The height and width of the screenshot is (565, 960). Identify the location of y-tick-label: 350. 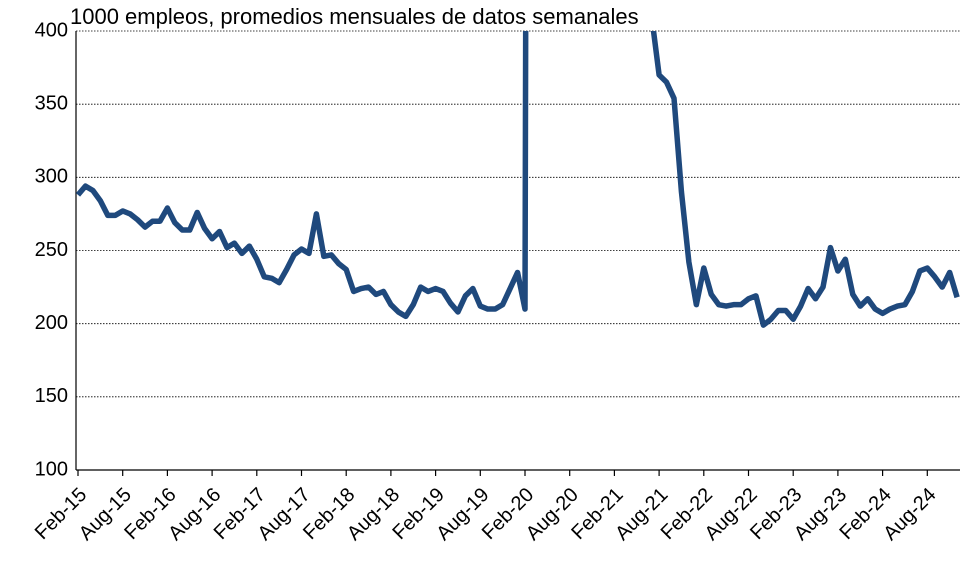
(51, 103).